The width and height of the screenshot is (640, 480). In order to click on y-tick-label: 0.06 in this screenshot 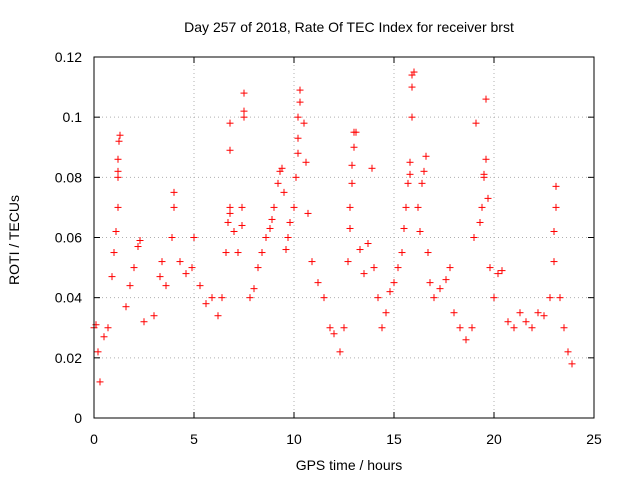, I will do `click(68, 238)`.